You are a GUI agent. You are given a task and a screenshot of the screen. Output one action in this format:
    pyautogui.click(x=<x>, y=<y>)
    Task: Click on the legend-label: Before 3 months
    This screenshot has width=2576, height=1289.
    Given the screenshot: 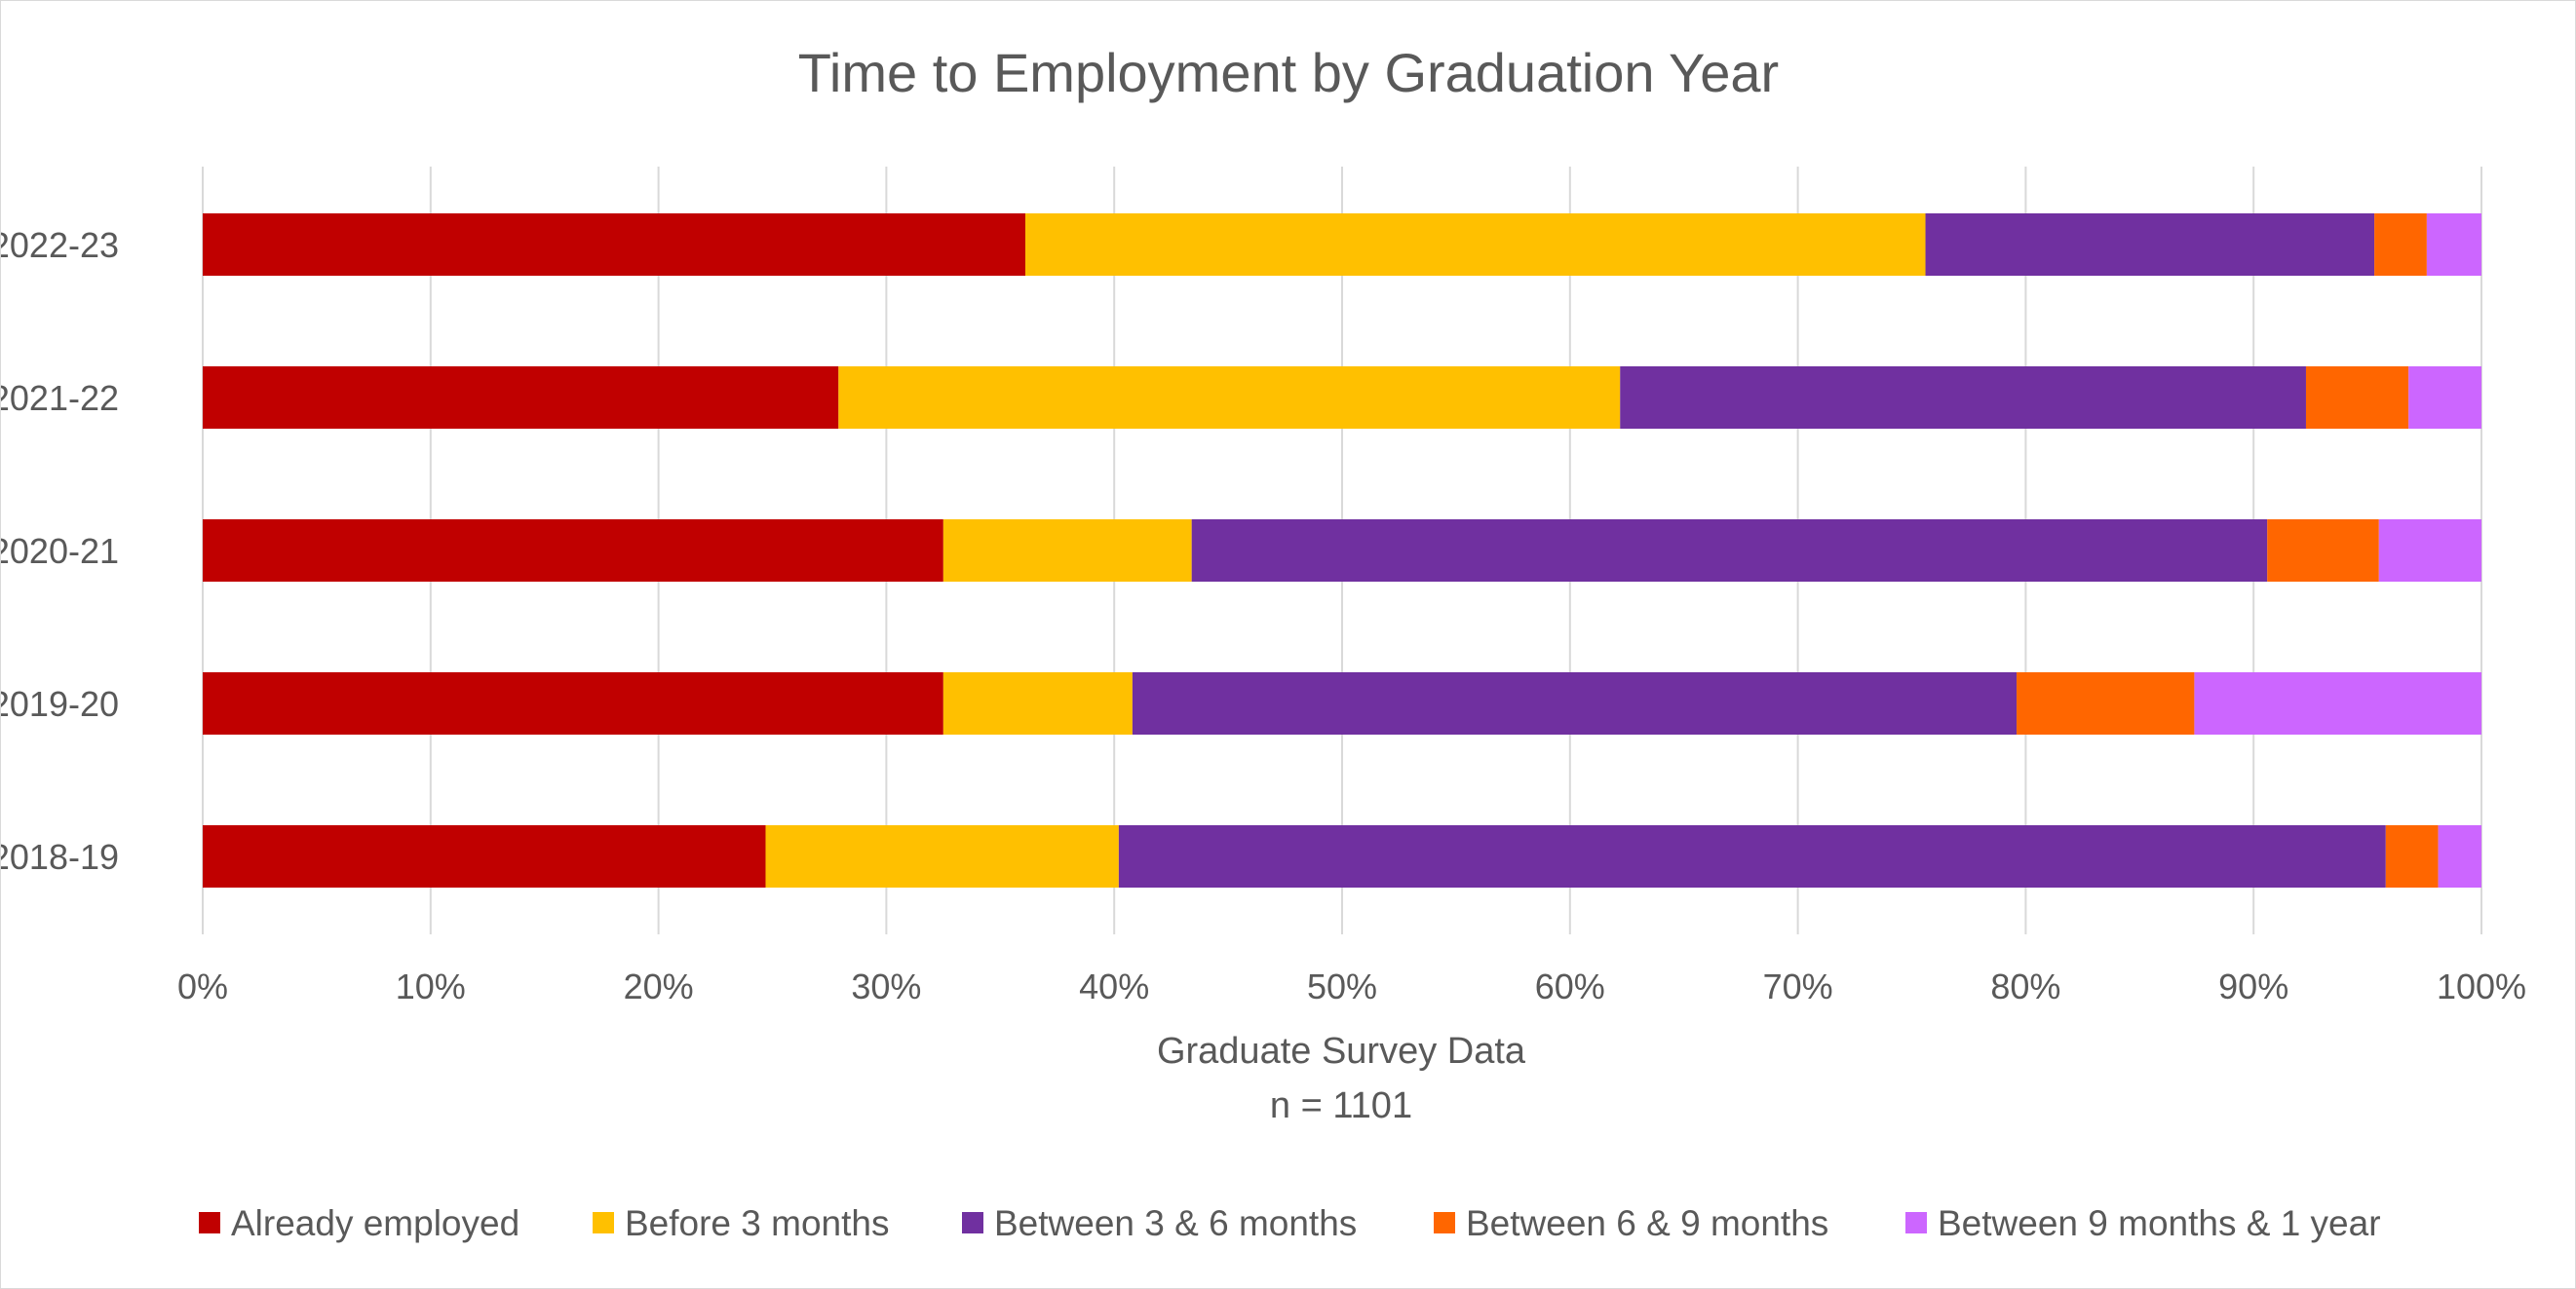 What is the action you would take?
    pyautogui.click(x=757, y=1223)
    